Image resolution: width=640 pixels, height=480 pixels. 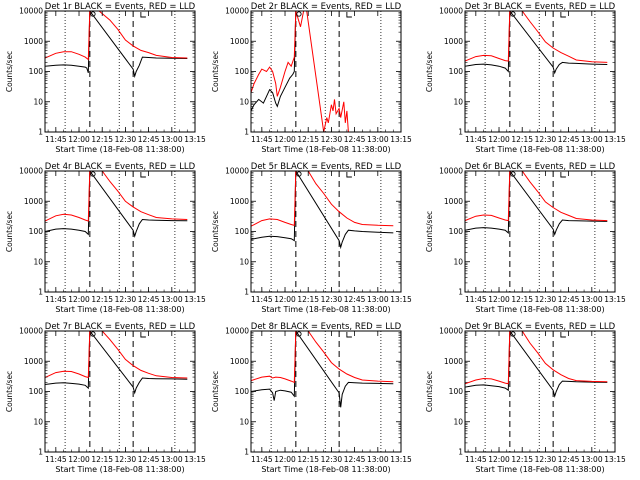 What do you see at coordinates (120, 167) in the screenshot?
I see `chart-title: Det 4r BLACK = Events, RED = LLD` at bounding box center [120, 167].